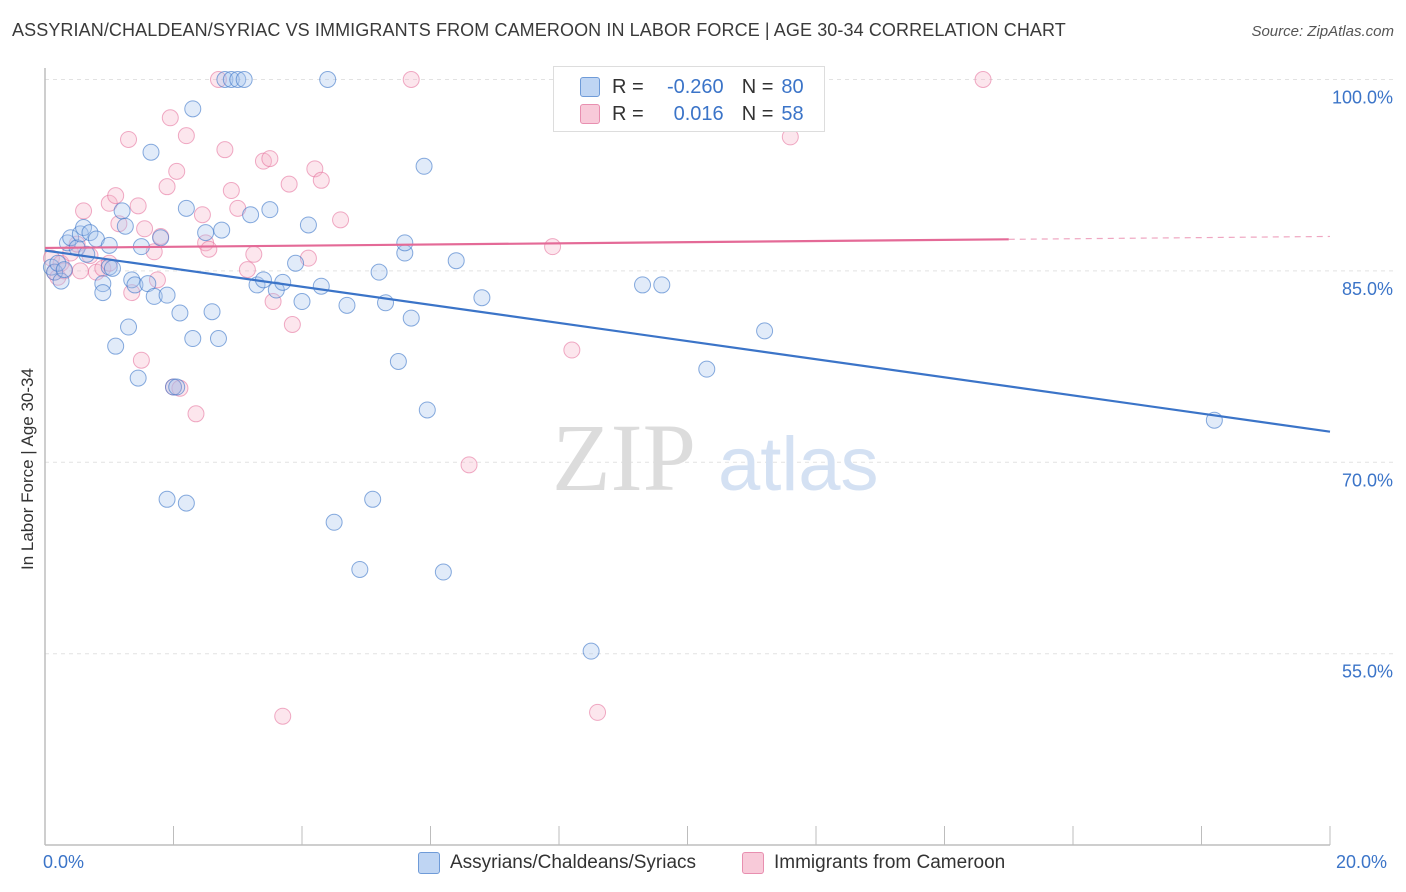 This screenshot has height=892, width=1406. What do you see at coordinates (526, 244) in the screenshot?
I see `trend-line-cameroon` at bounding box center [526, 244].